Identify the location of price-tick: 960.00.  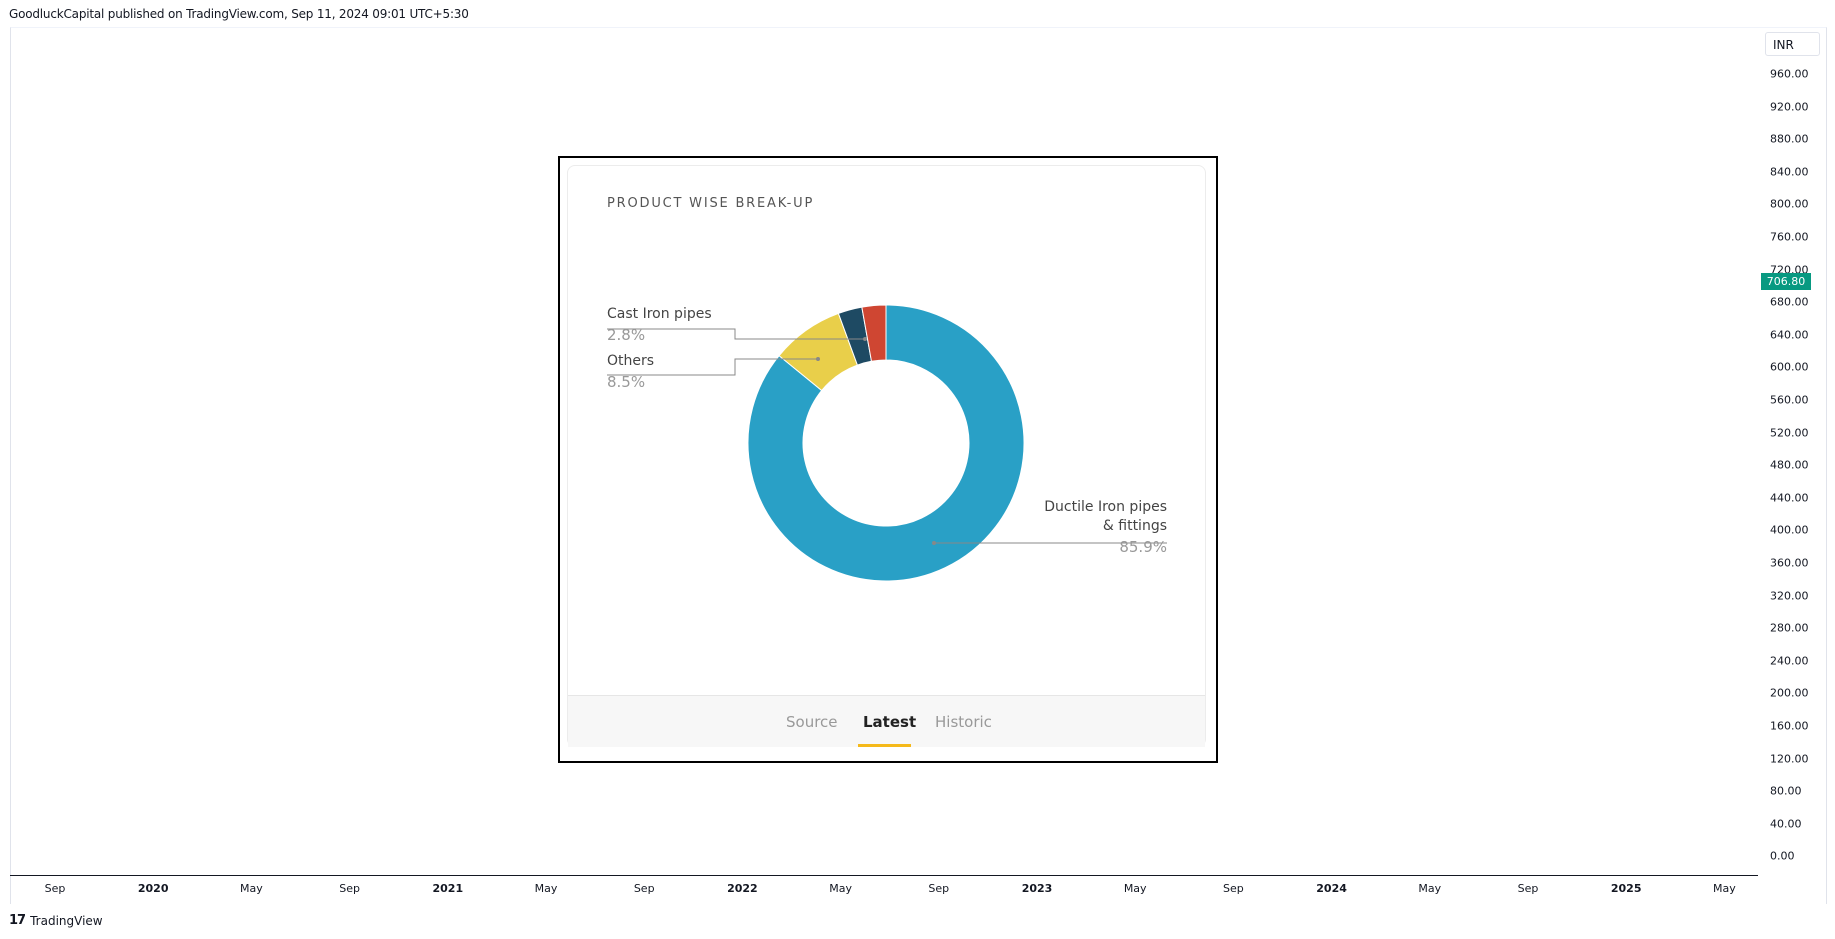
(1789, 74).